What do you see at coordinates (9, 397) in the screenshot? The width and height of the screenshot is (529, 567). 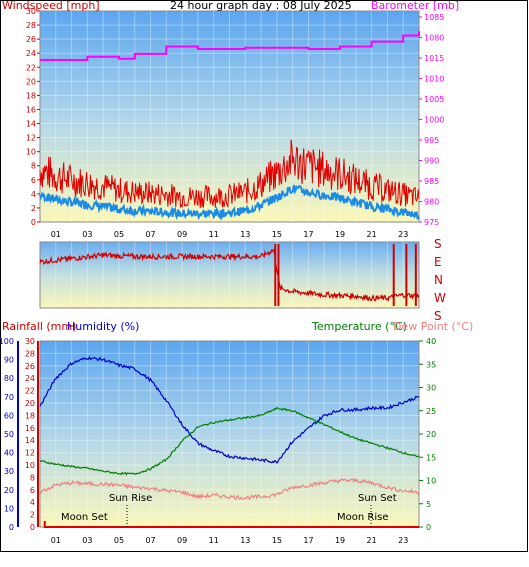 I see `humidity-tick-label: 70` at bounding box center [9, 397].